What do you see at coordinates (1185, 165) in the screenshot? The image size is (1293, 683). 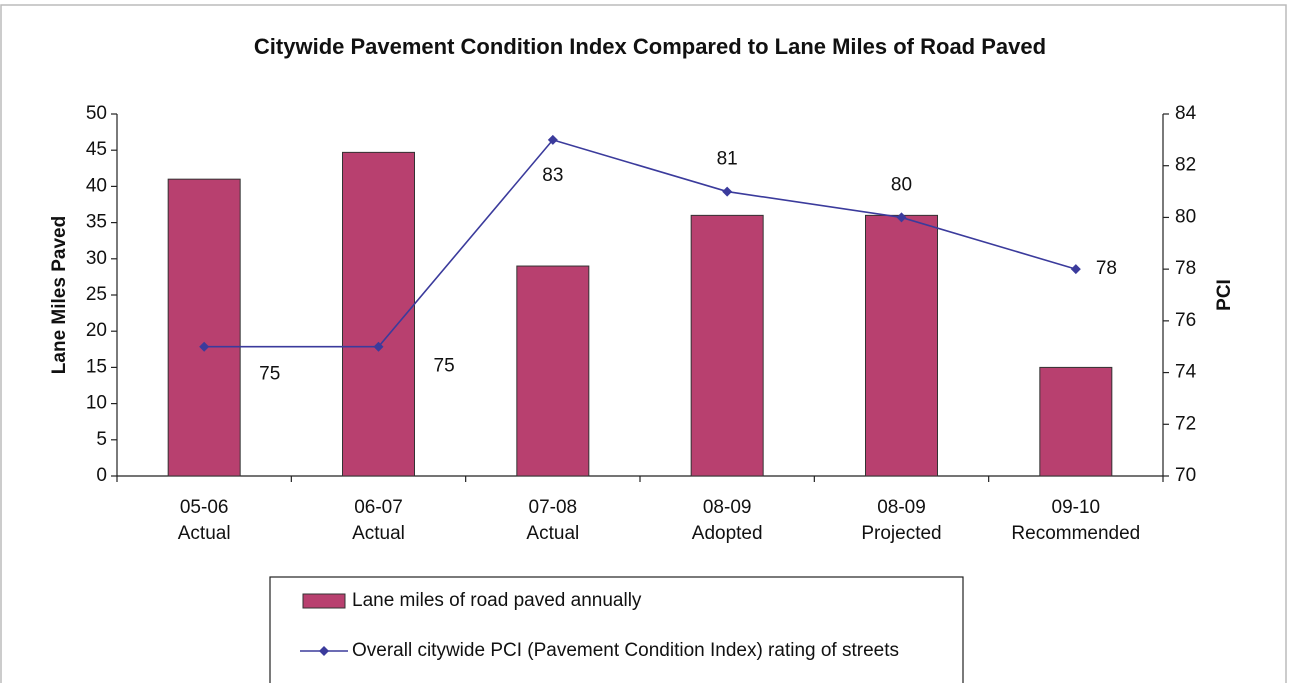 I see `y2-tick-label: 82` at bounding box center [1185, 165].